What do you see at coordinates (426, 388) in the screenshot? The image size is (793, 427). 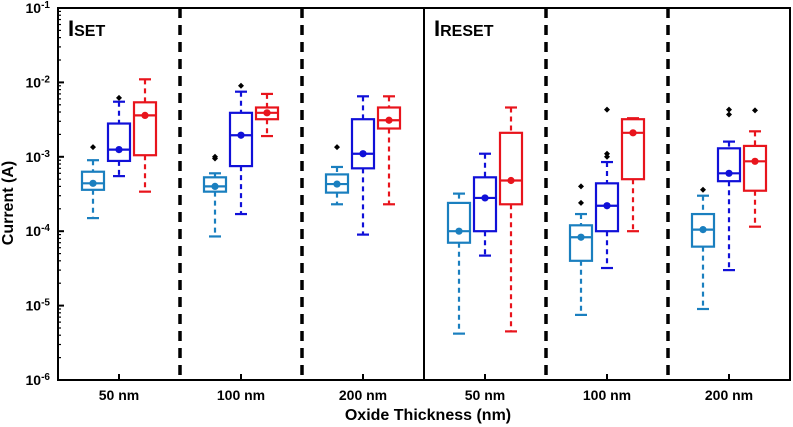 I see `x-axis: 50 nm 100 nm 200 nm 50 nm 100 nm 200 nm` at bounding box center [426, 388].